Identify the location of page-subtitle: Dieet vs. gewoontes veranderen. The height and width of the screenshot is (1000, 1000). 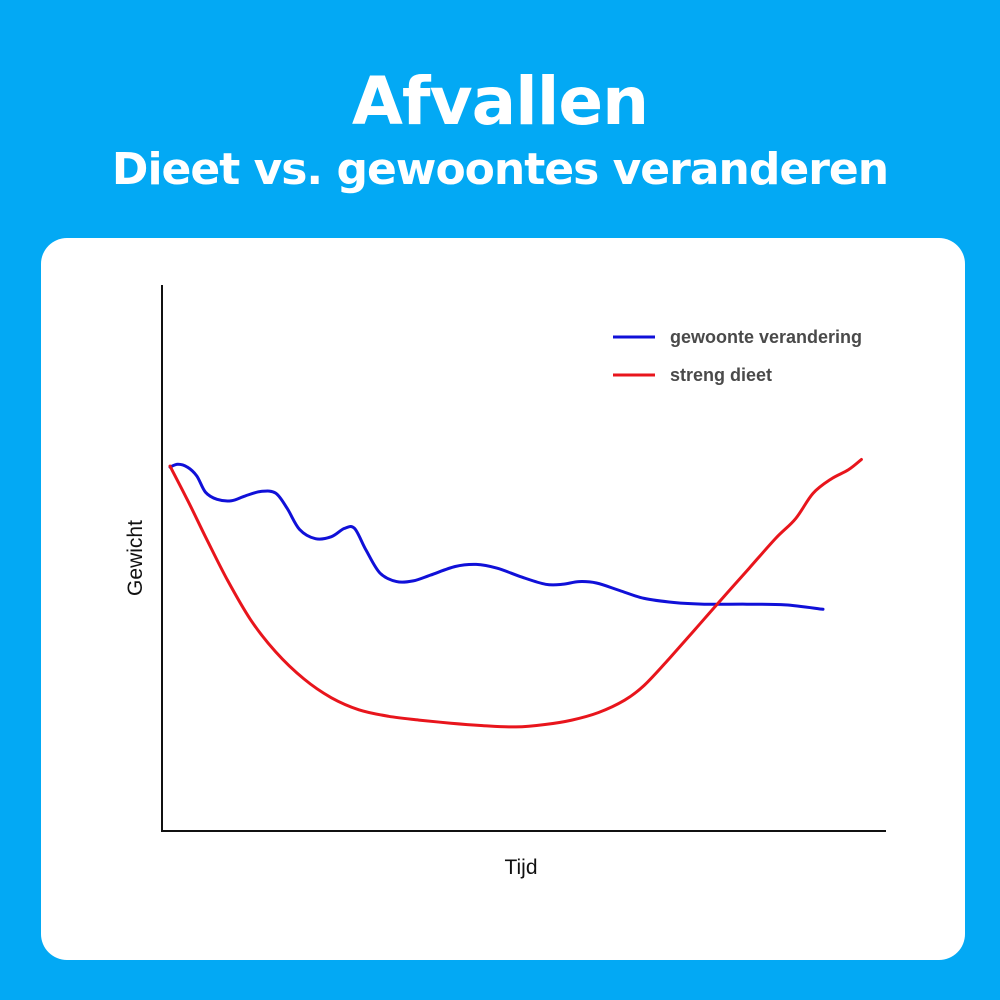
(500, 169).